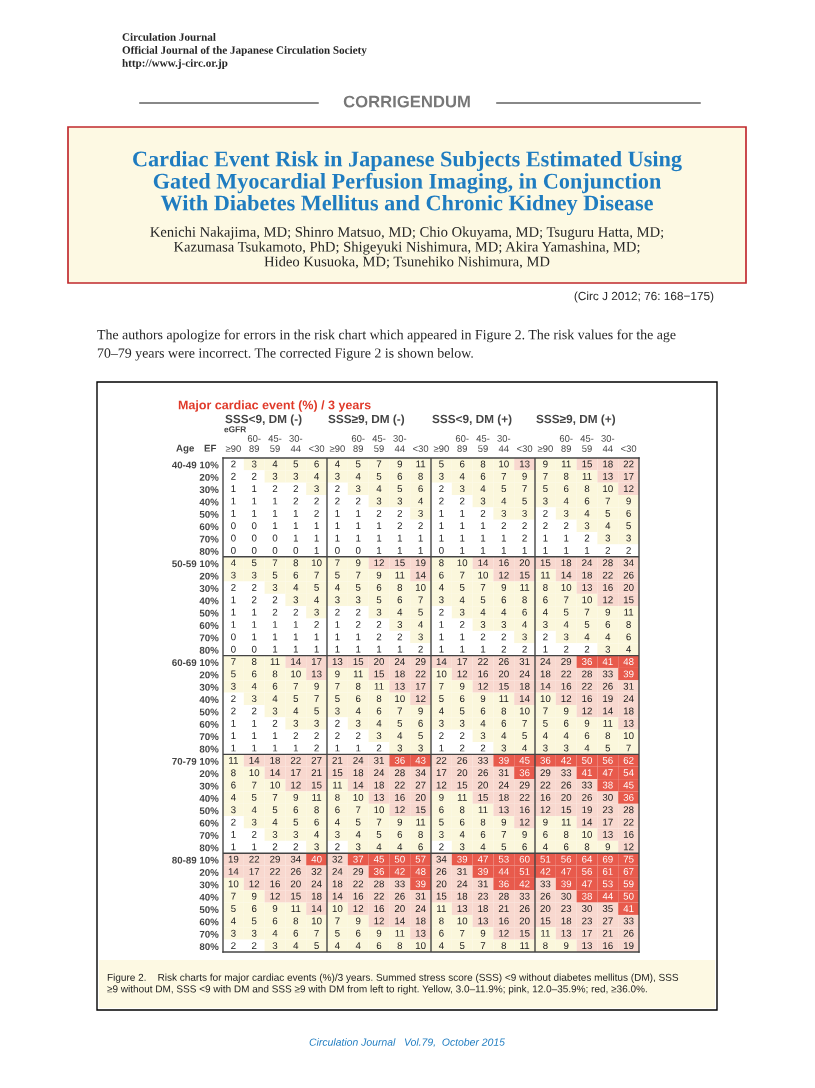 This screenshot has height=1088, width=815. Describe the element at coordinates (399, 908) in the screenshot. I see `data-label: 20` at that location.